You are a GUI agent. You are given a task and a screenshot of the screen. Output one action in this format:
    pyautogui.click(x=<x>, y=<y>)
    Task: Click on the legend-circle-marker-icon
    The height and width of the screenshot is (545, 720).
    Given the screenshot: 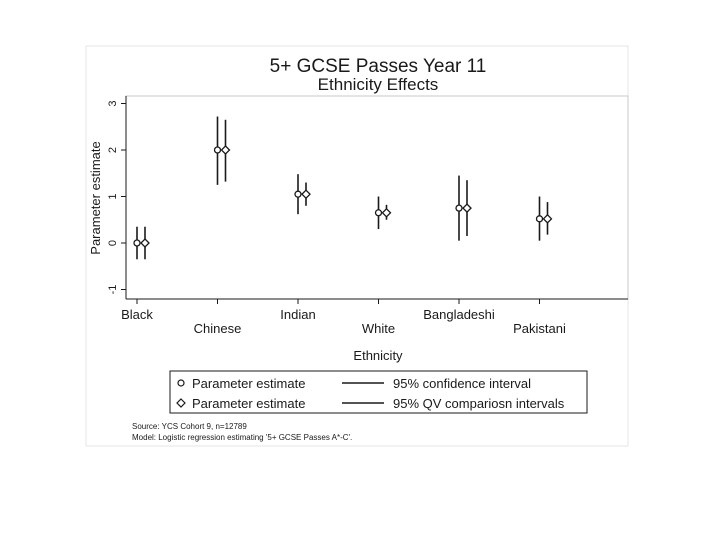 What is the action you would take?
    pyautogui.click(x=181, y=383)
    